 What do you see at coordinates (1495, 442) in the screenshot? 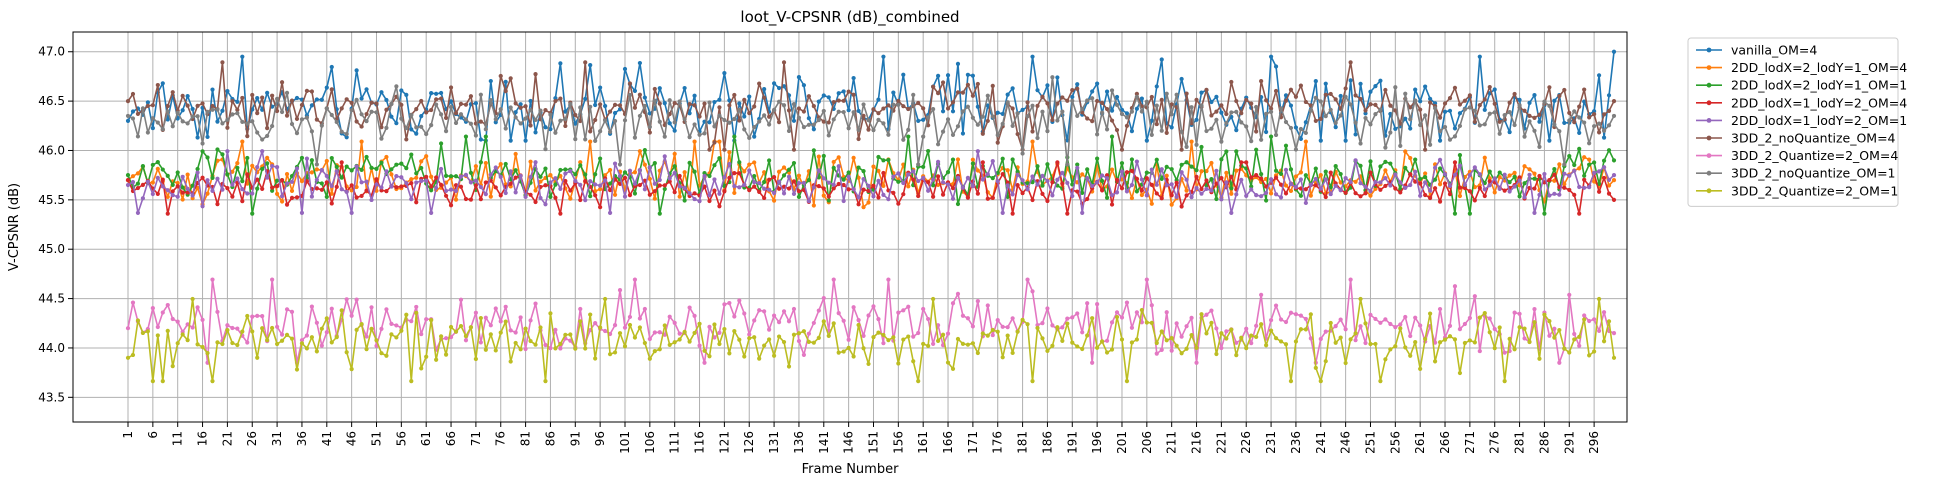
I see `x-tick-label: 276` at bounding box center [1495, 442].